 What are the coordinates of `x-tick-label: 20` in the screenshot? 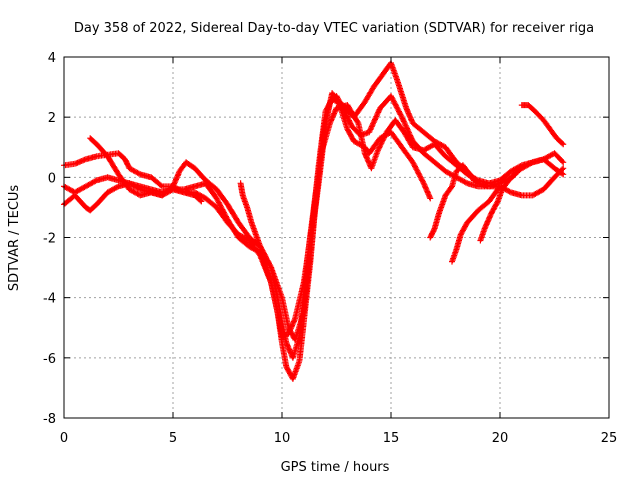 It's located at (500, 438).